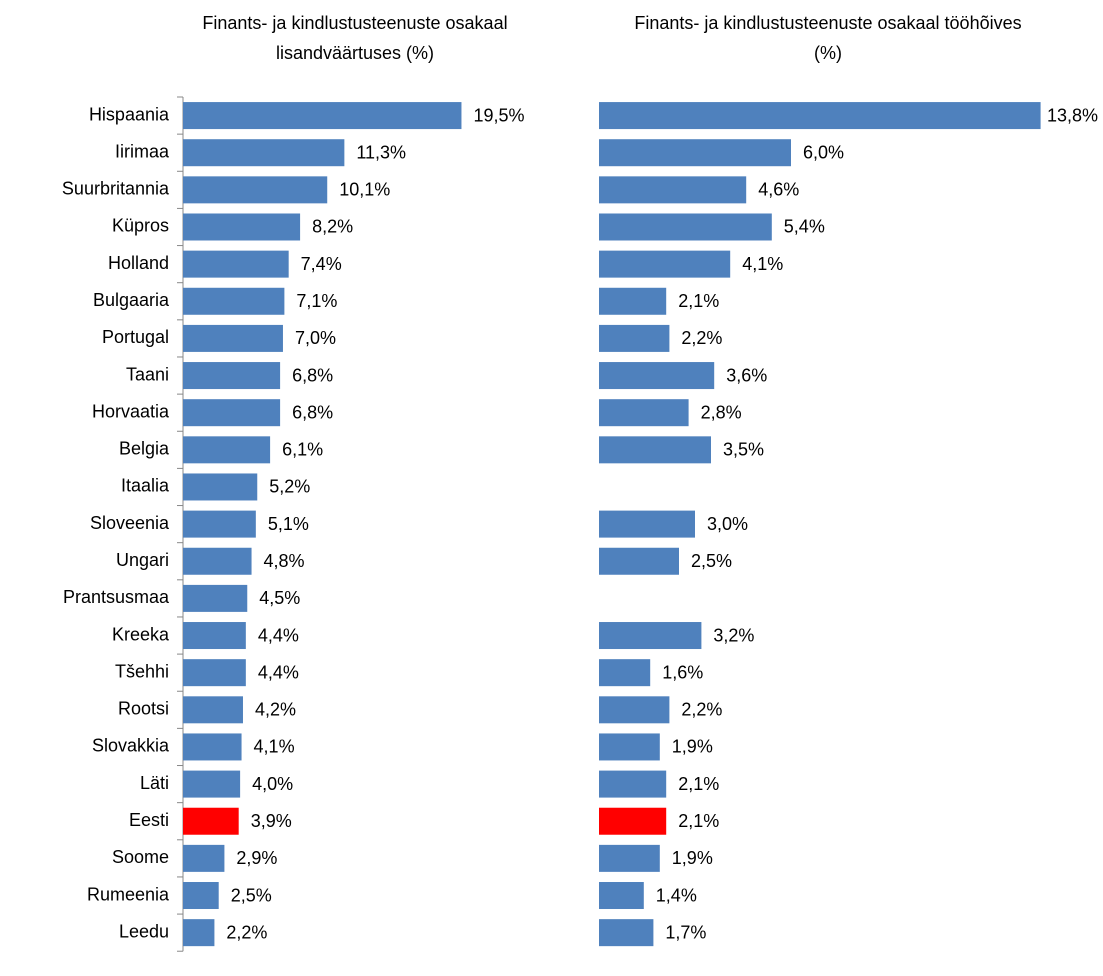 This screenshot has width=1103, height=976. I want to click on value-label: 7,0%, so click(315, 338).